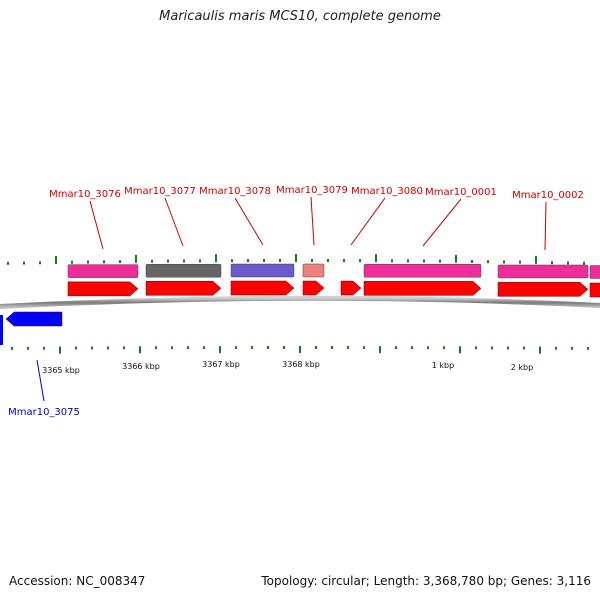 The height and width of the screenshot is (600, 600). Describe the element at coordinates (235, 191) in the screenshot. I see `gene-label: Mmar10_3078` at that location.